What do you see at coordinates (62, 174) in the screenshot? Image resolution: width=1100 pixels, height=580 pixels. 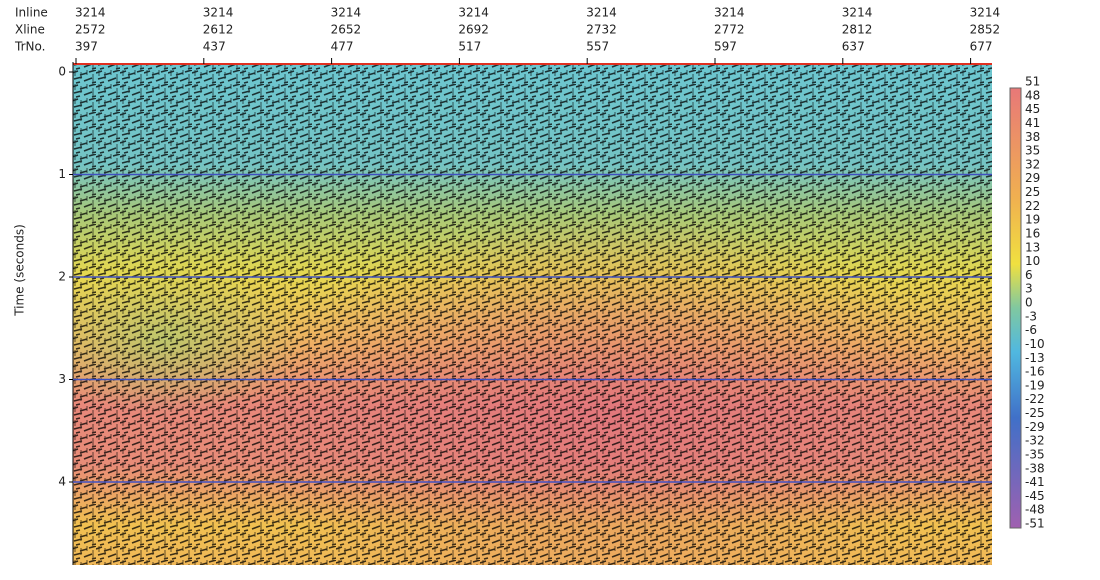 I see `y-tick-label: 1` at bounding box center [62, 174].